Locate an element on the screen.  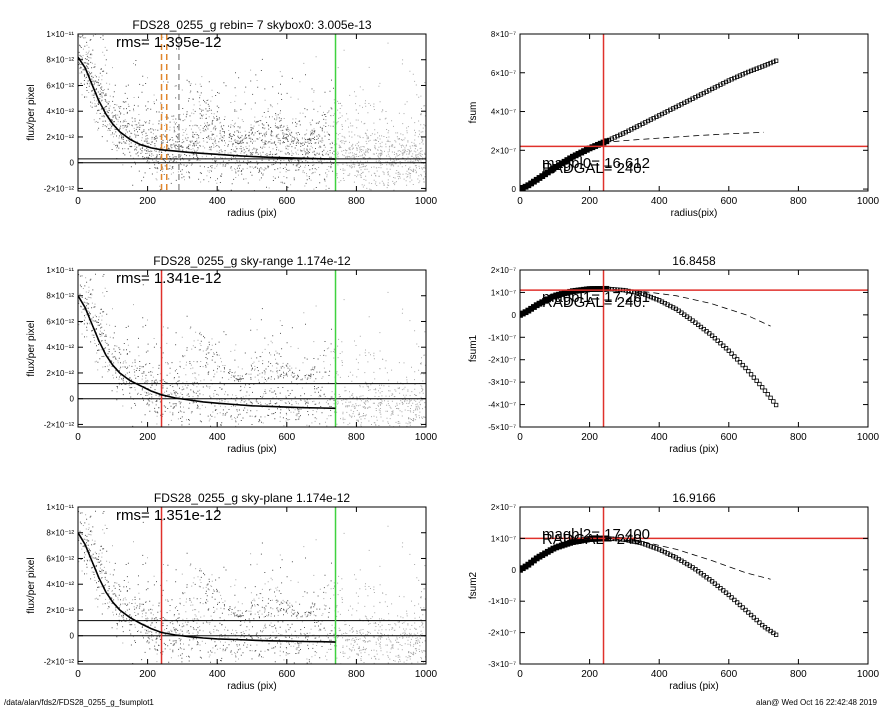
y-tick-label: 8×10⁻¹² is located at coordinates (60, 533).